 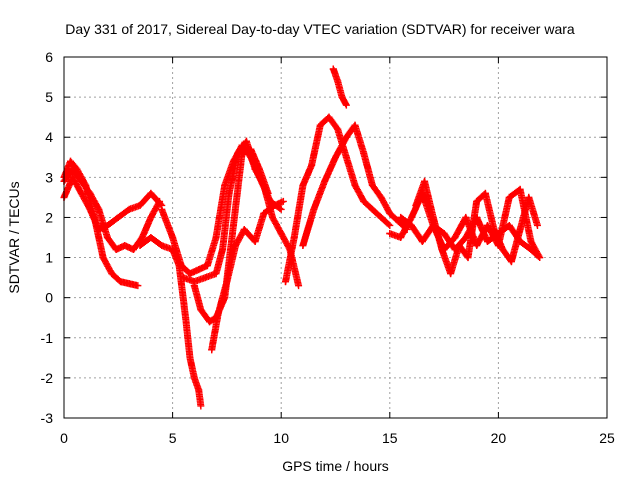 I want to click on x-axis-label: GPS time / hours, so click(x=335, y=466).